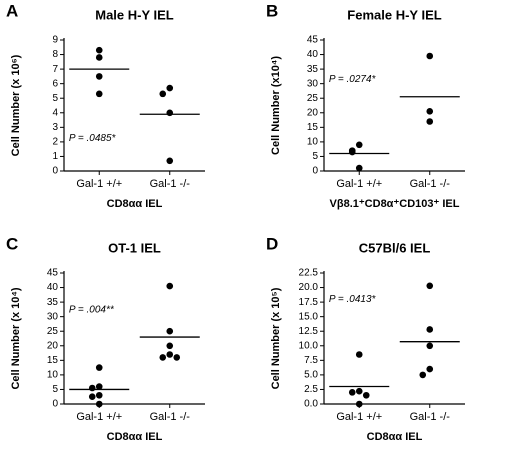  What do you see at coordinates (395, 247) in the screenshot?
I see `panel-title: C57Bl/6 IEL` at bounding box center [395, 247].